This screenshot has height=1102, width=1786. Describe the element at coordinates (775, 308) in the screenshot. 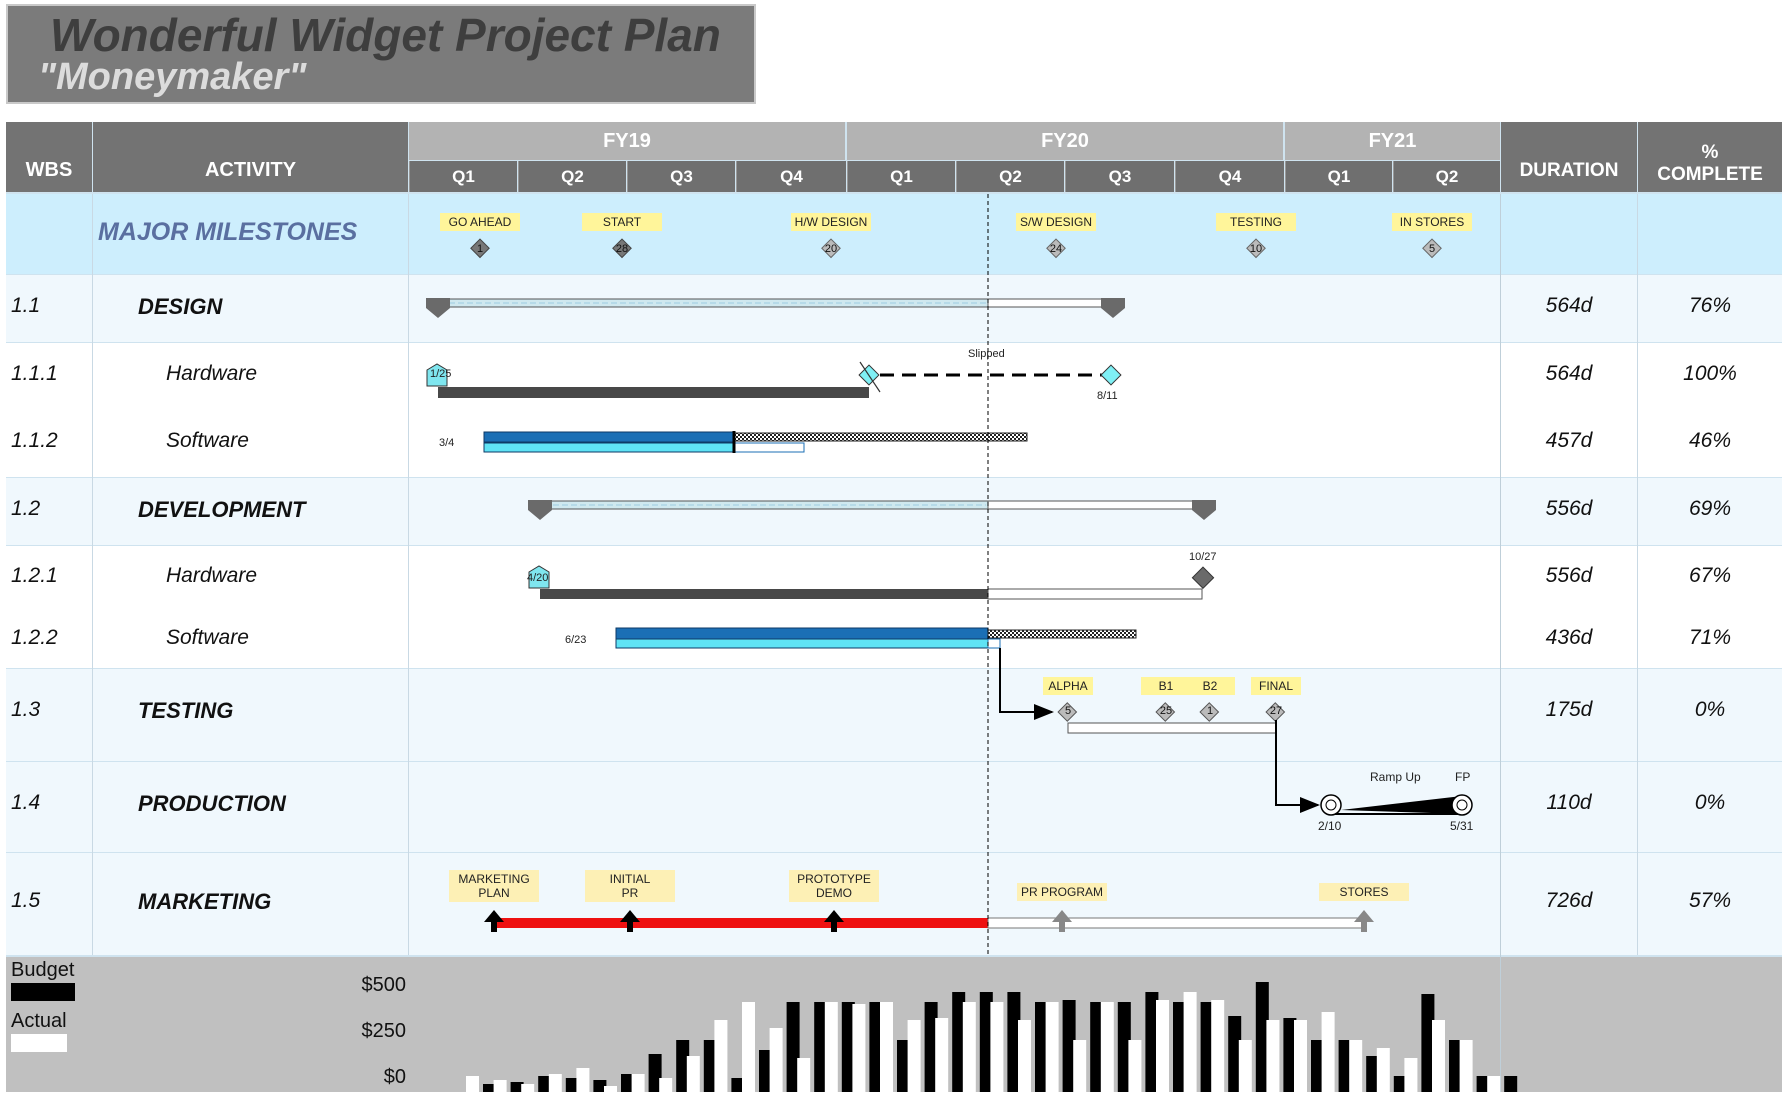

I see `design-summary-bar` at that location.